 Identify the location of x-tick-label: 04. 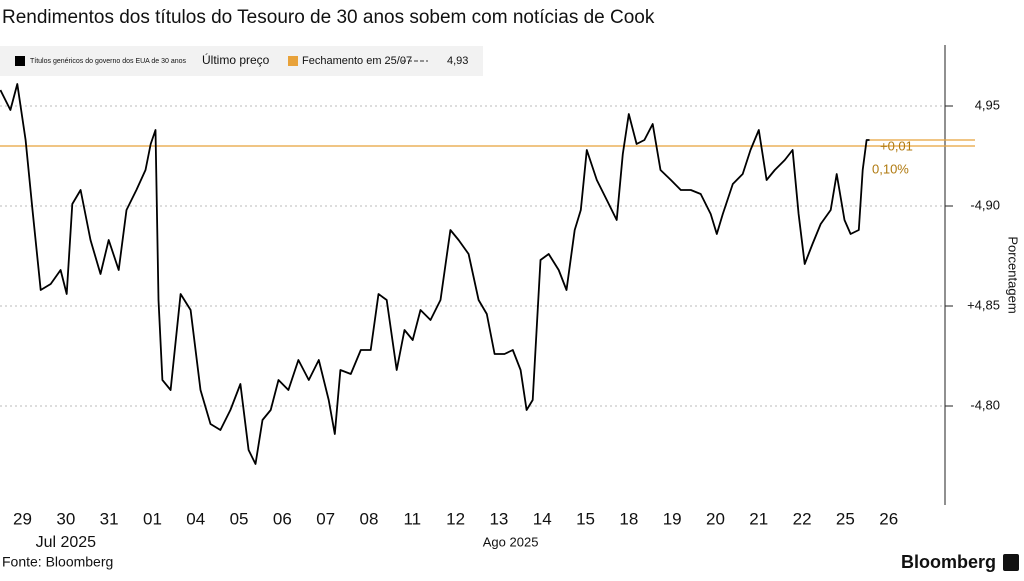
(195, 518).